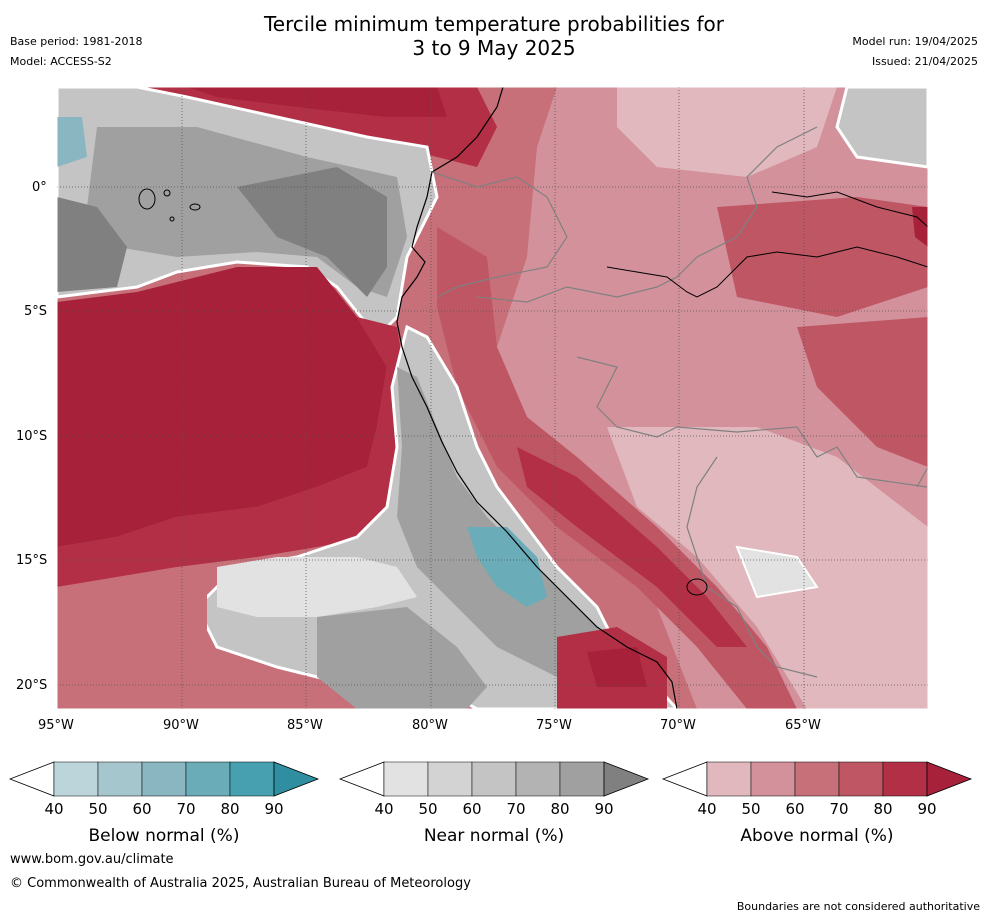 This screenshot has width=988, height=919. Describe the element at coordinates (32, 685) in the screenshot. I see `lat-label-20s: 20°S` at that location.